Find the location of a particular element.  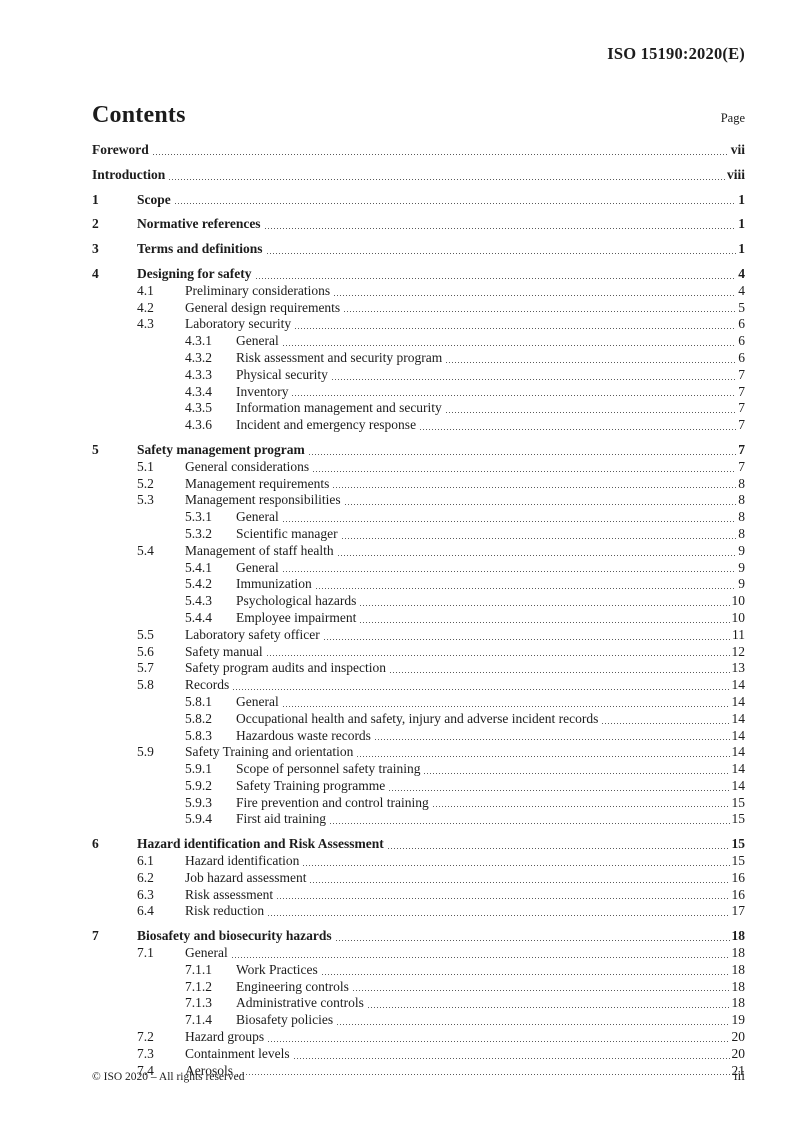

toc-row: 5.9 Safety Training and orientation 14 is located at coordinates (418, 752).